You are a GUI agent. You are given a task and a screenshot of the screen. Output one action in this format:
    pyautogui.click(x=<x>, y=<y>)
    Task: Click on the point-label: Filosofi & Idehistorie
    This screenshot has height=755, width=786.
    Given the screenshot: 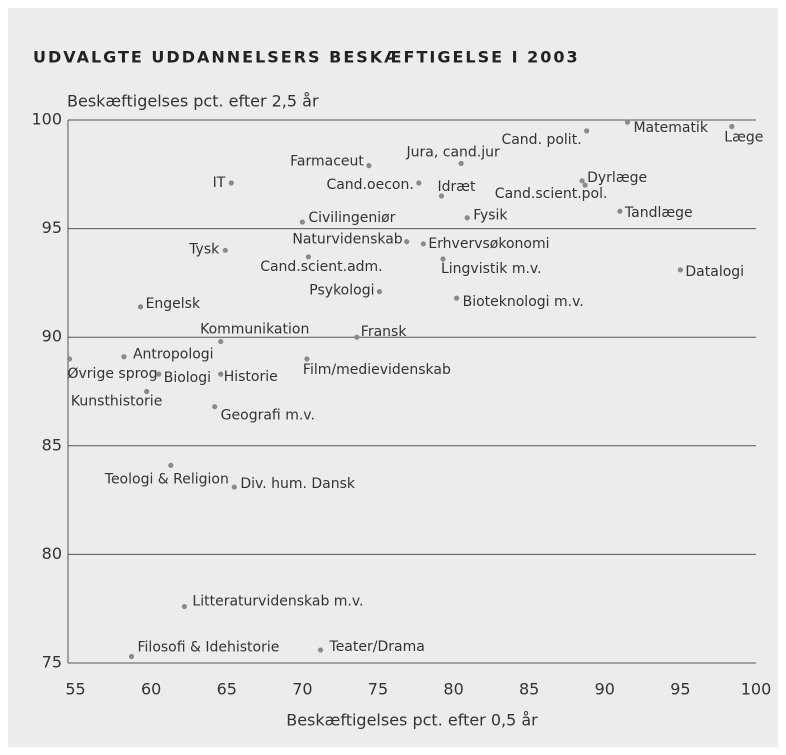 What is the action you would take?
    pyautogui.click(x=209, y=647)
    